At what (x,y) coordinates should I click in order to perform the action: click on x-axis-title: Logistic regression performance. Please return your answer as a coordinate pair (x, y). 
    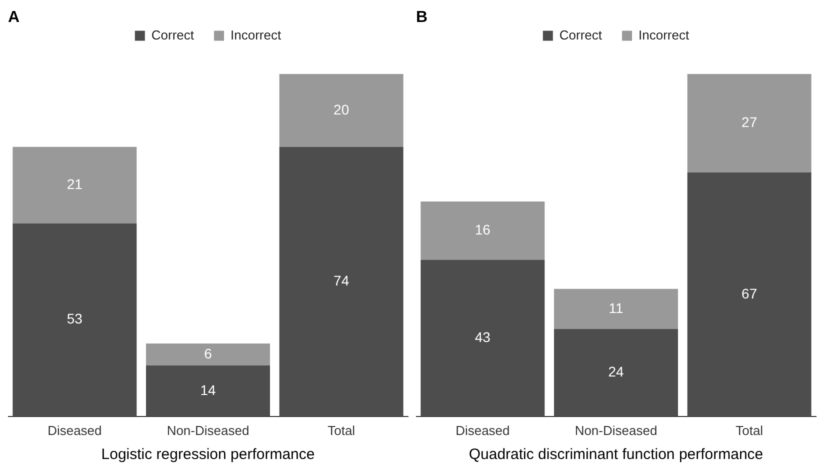
    Looking at the image, I should click on (208, 455).